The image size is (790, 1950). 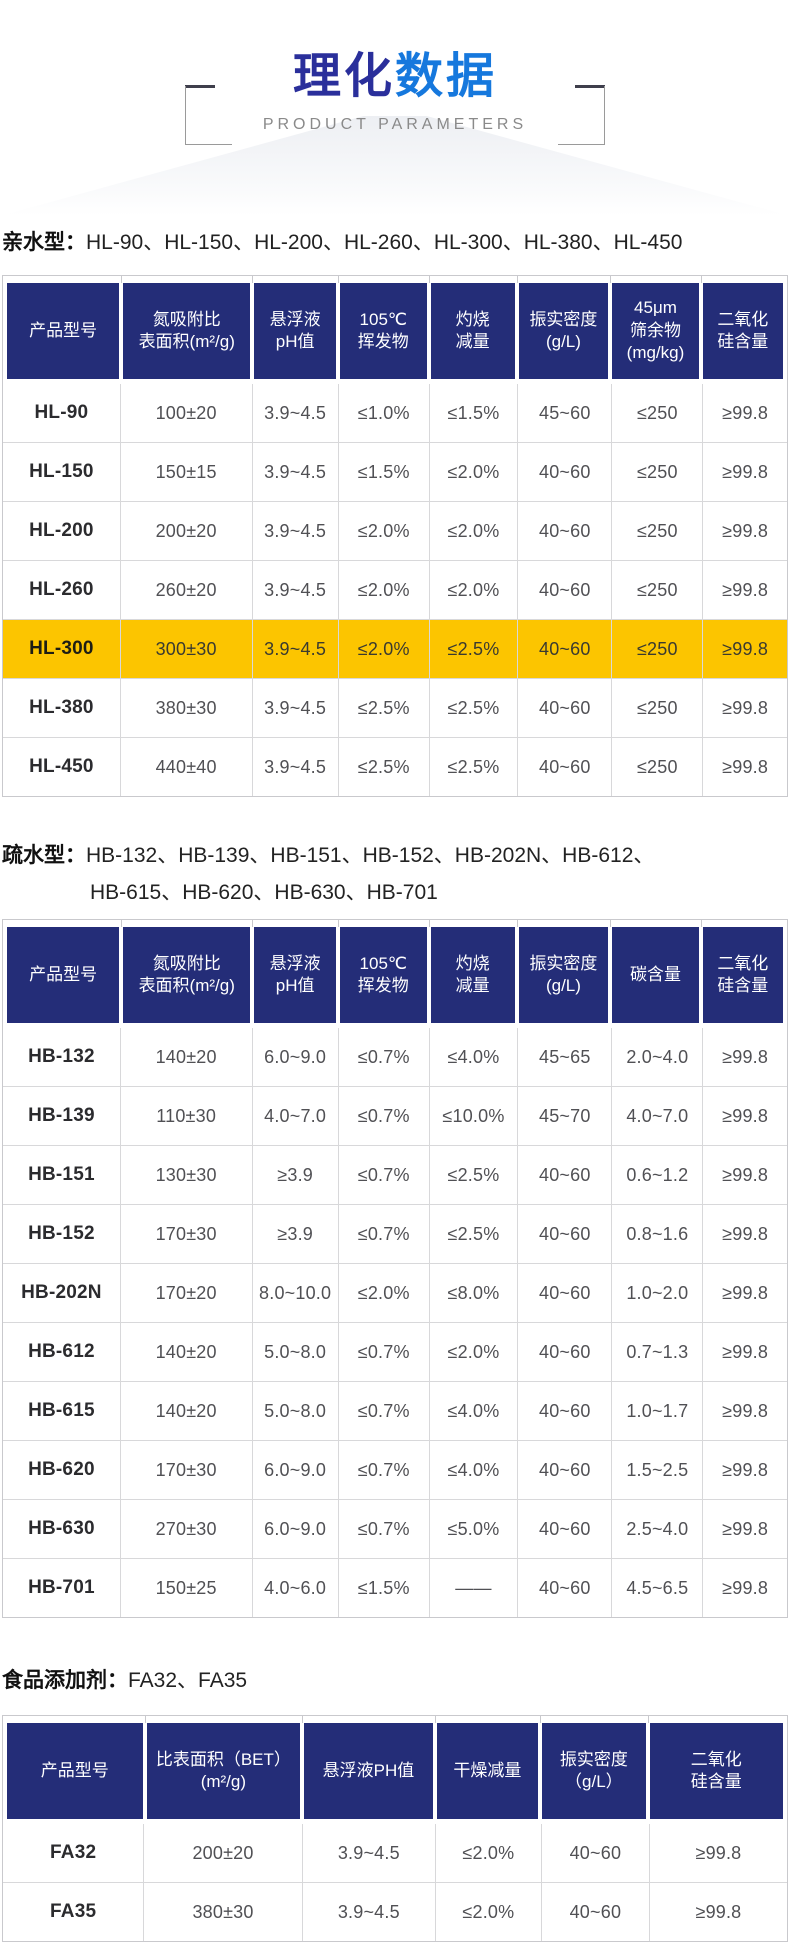 I want to click on subtitle-right-bracket, so click(x=581, y=115).